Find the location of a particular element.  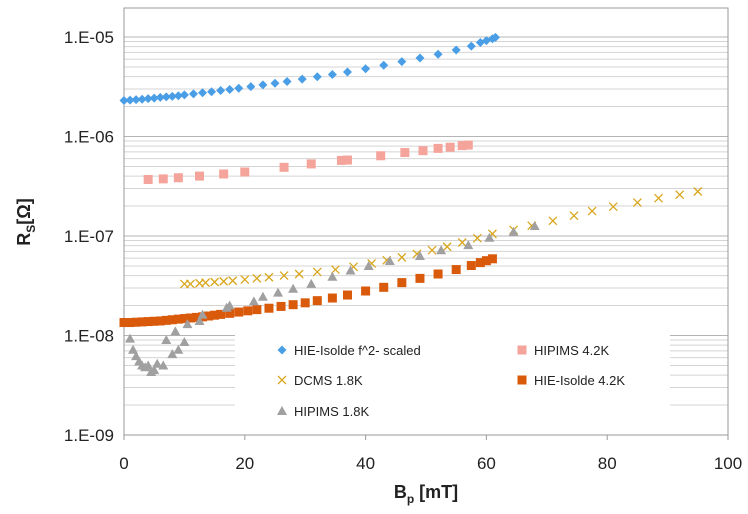

y-tick-label: 1.E-07 is located at coordinates (89, 236).